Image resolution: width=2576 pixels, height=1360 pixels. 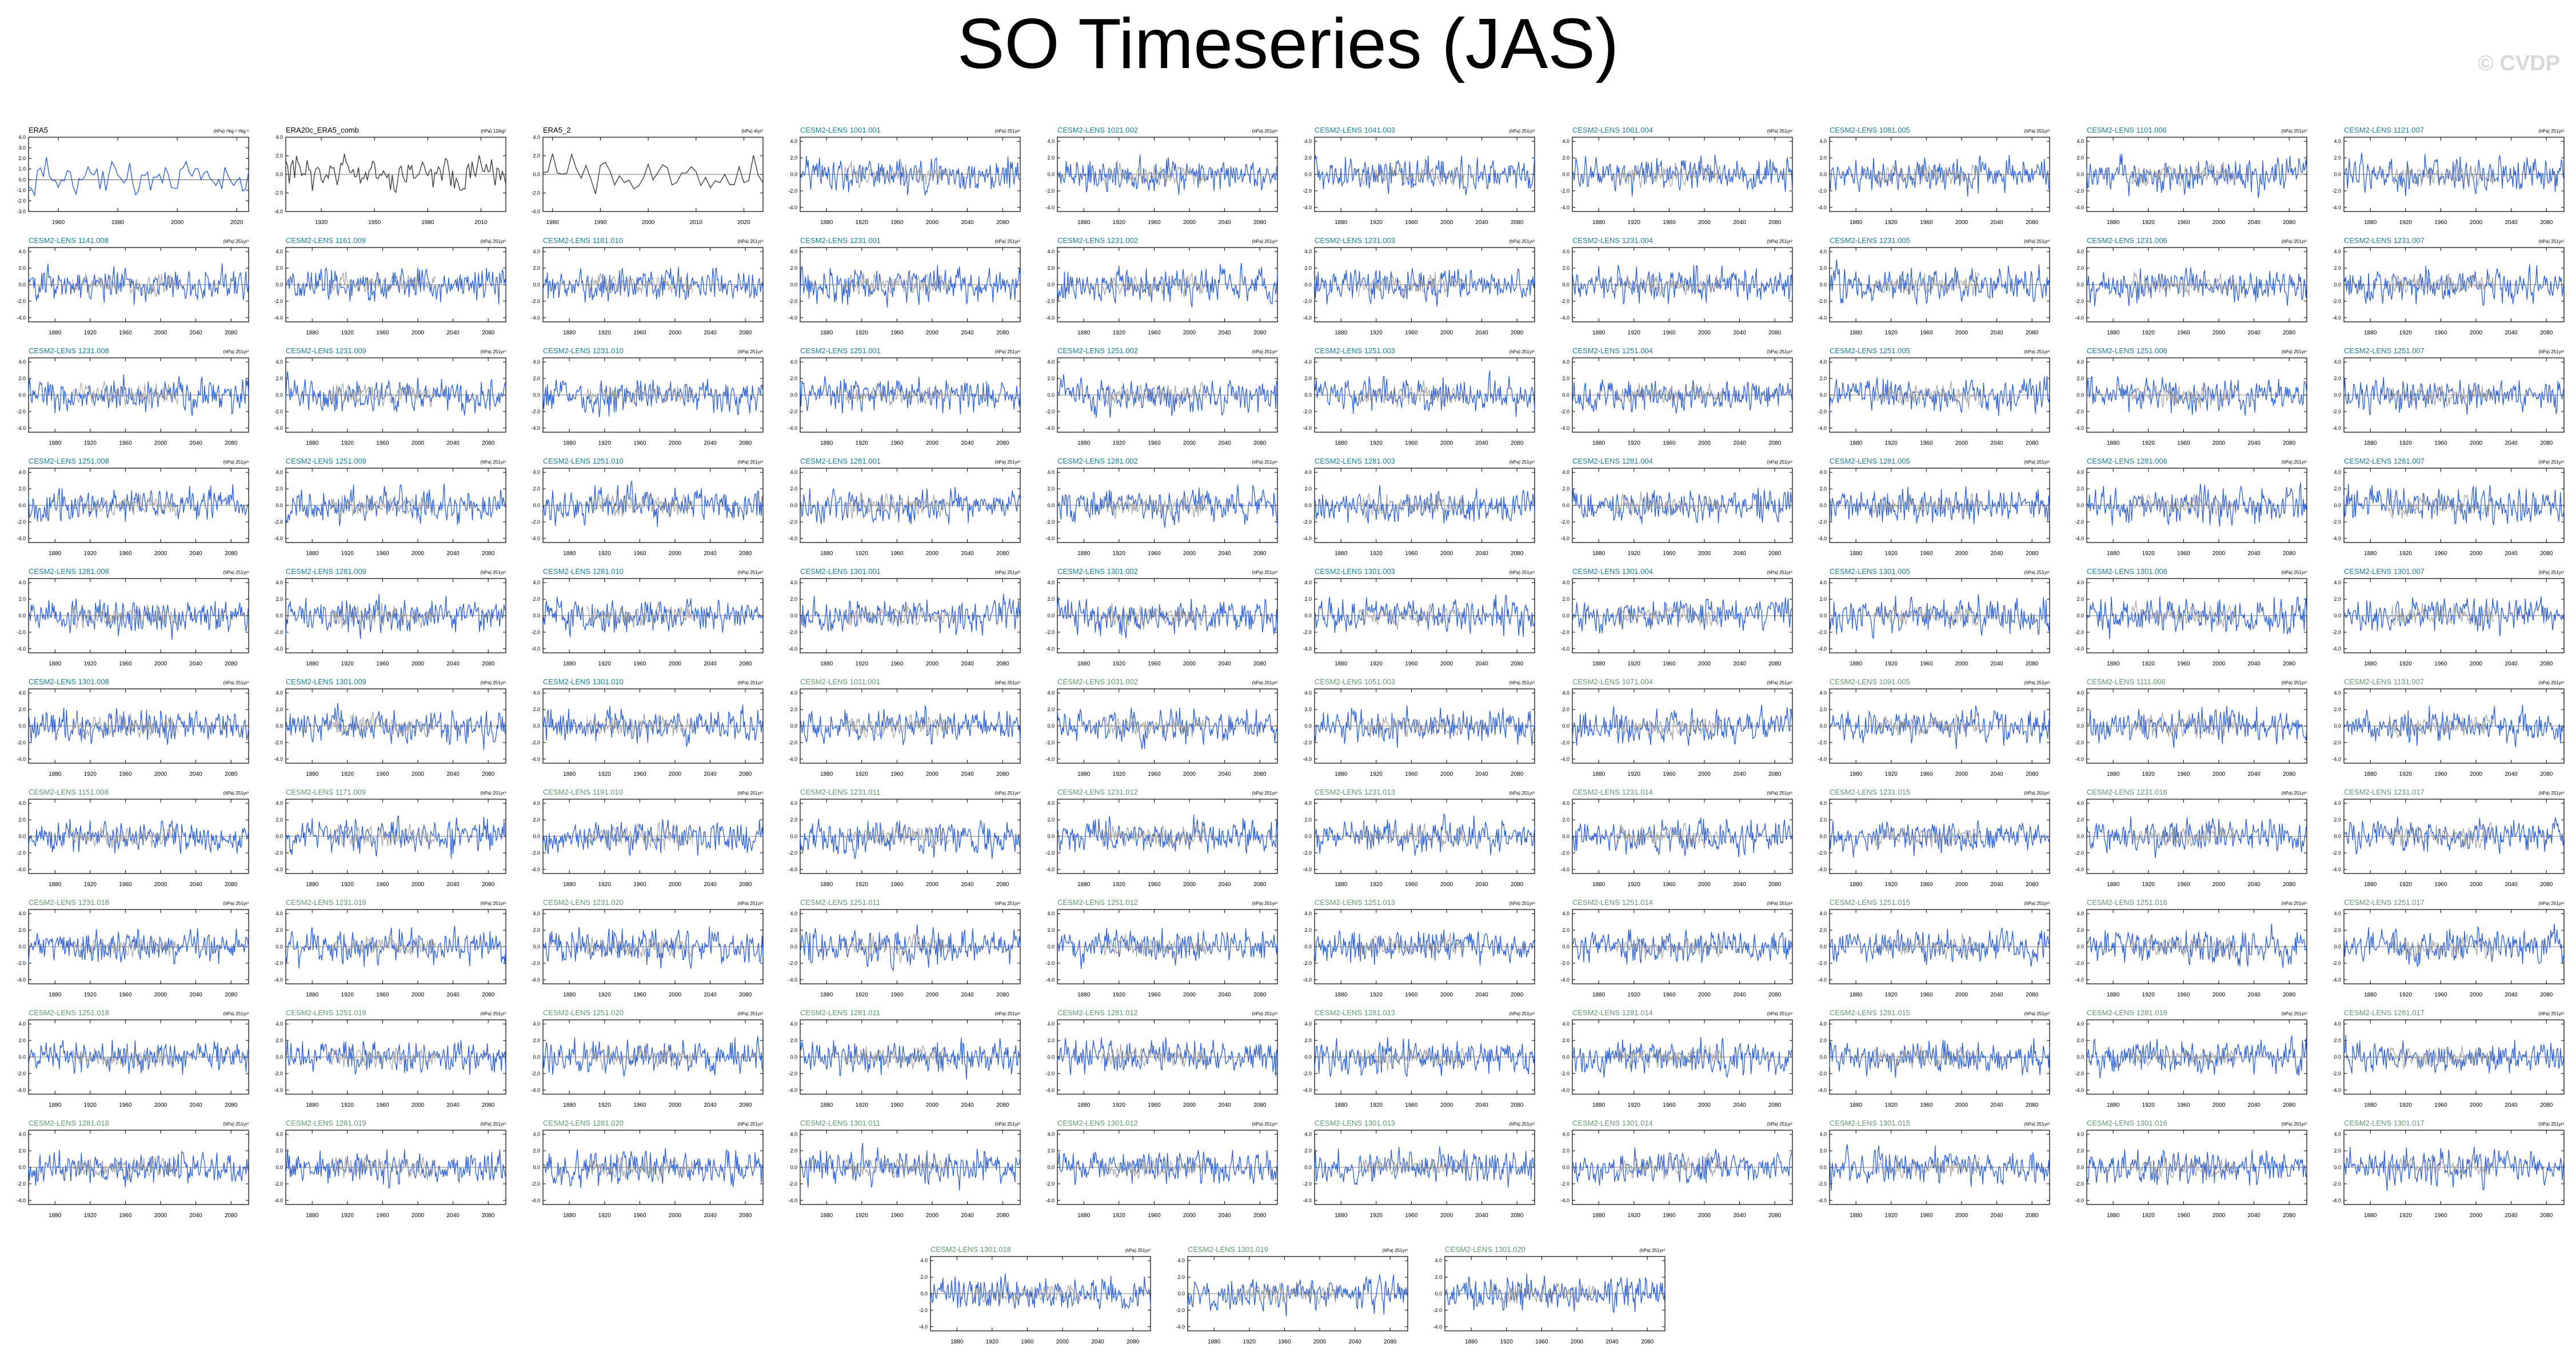 I want to click on panel-title: CESM2-LENS 1231.005, so click(x=1870, y=240).